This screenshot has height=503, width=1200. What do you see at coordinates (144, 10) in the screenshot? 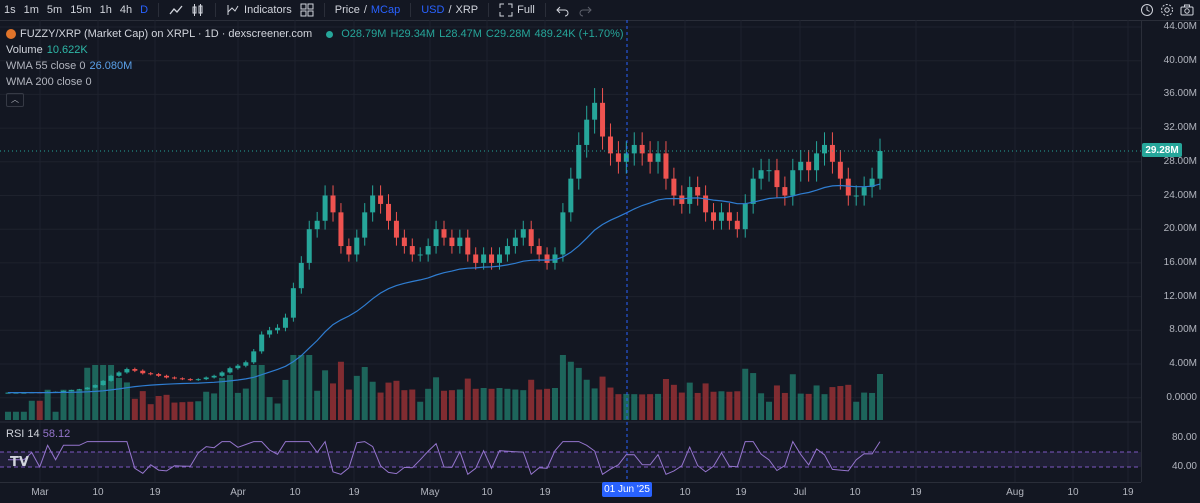
I see `timeframe-D: D` at bounding box center [144, 10].